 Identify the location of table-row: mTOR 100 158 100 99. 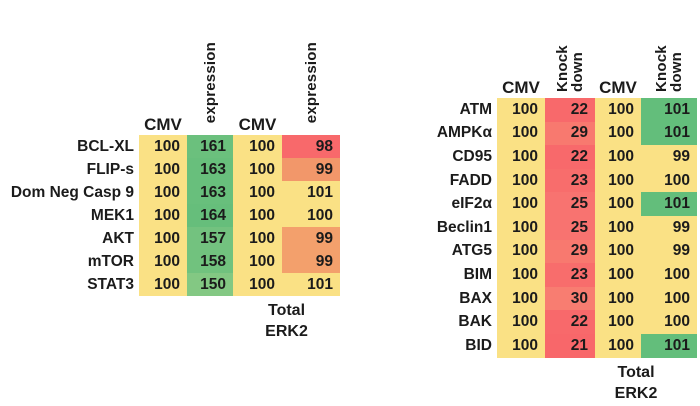
(171, 261).